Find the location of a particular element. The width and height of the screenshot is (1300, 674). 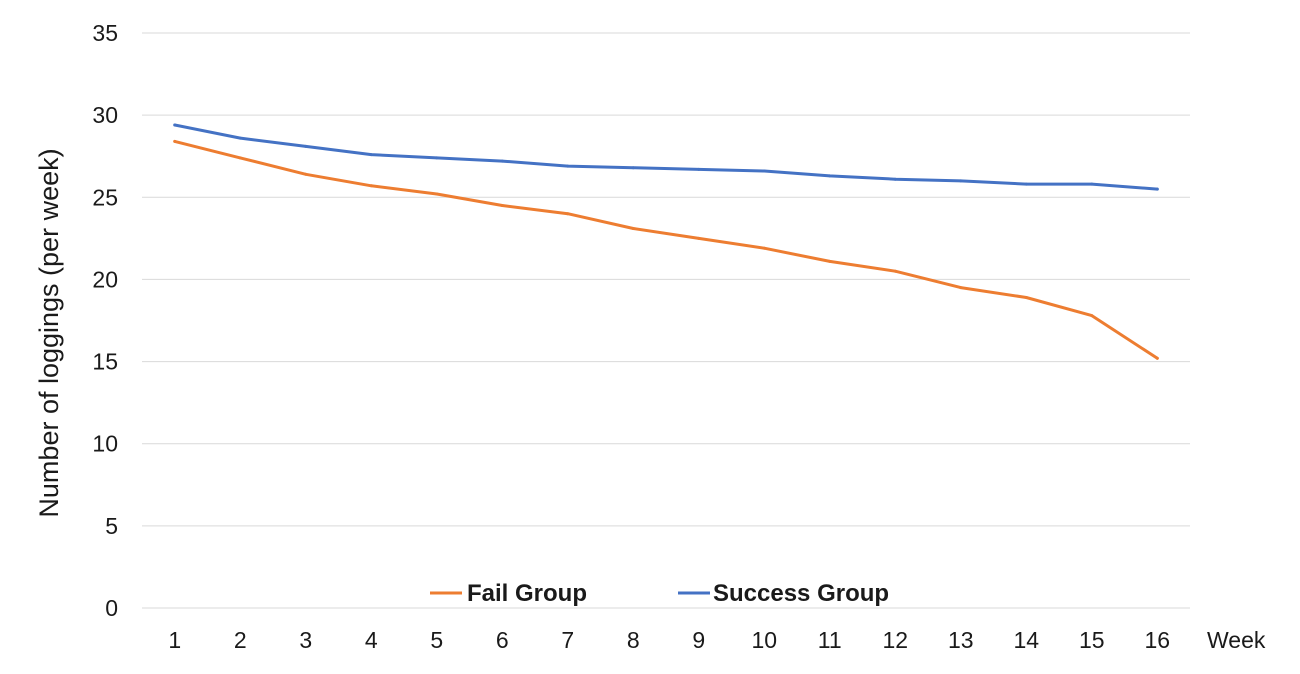

x-tick-label: 5 is located at coordinates (436, 640).